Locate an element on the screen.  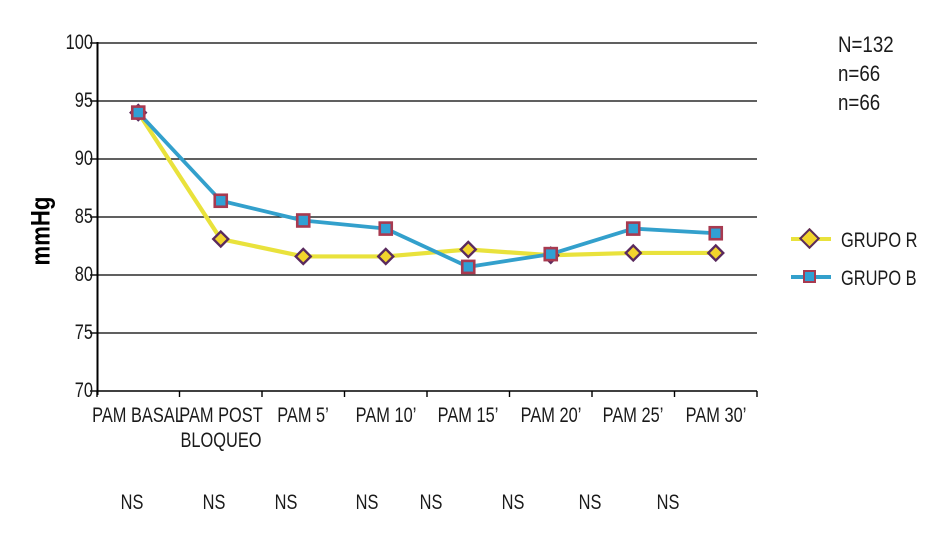
x-category-label: PAM 25’ is located at coordinates (633, 415).